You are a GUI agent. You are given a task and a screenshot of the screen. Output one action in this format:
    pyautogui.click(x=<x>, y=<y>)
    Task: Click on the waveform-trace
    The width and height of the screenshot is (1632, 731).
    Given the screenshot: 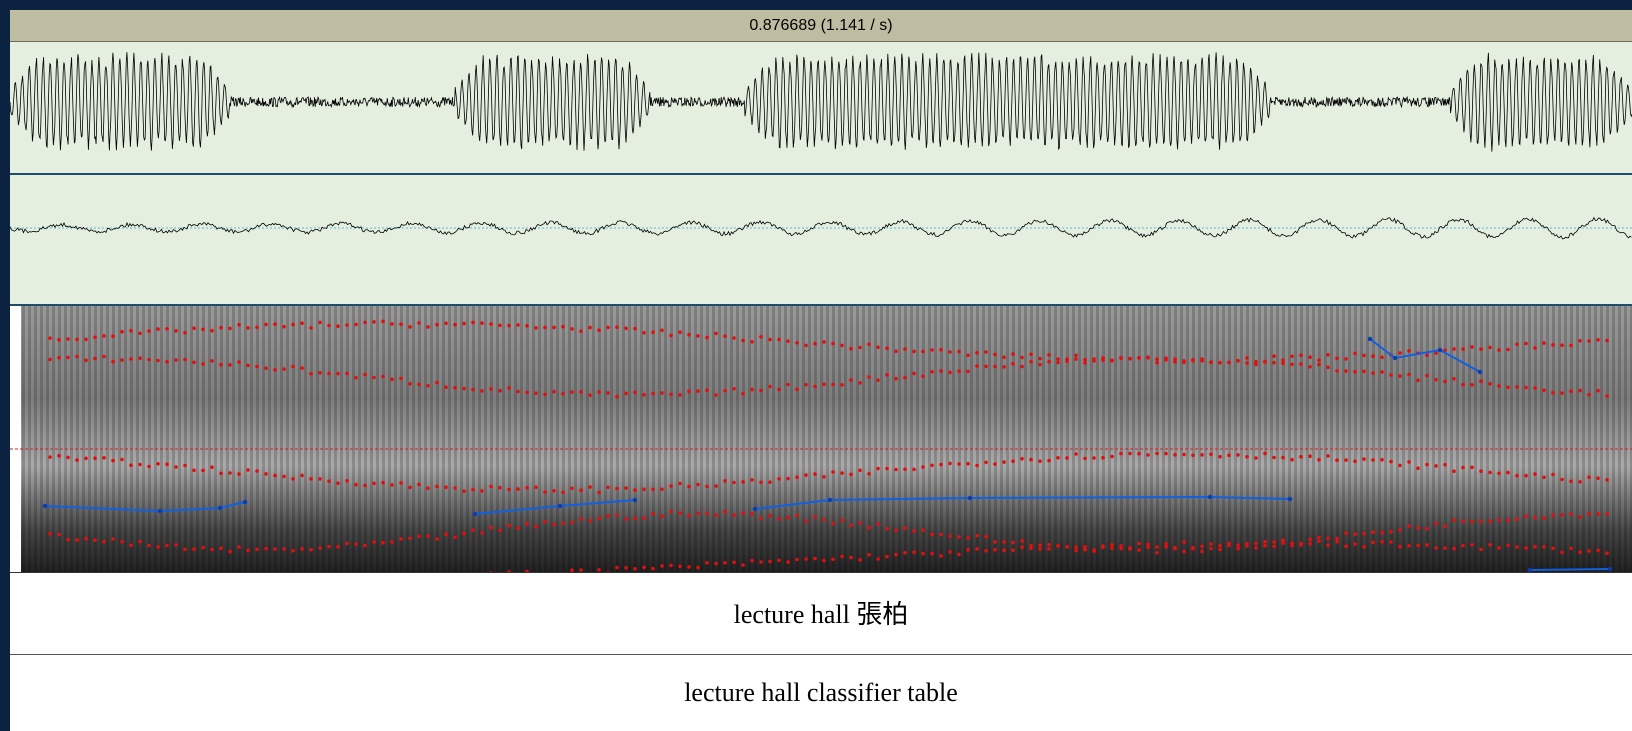 What is the action you would take?
    pyautogui.click(x=821, y=102)
    